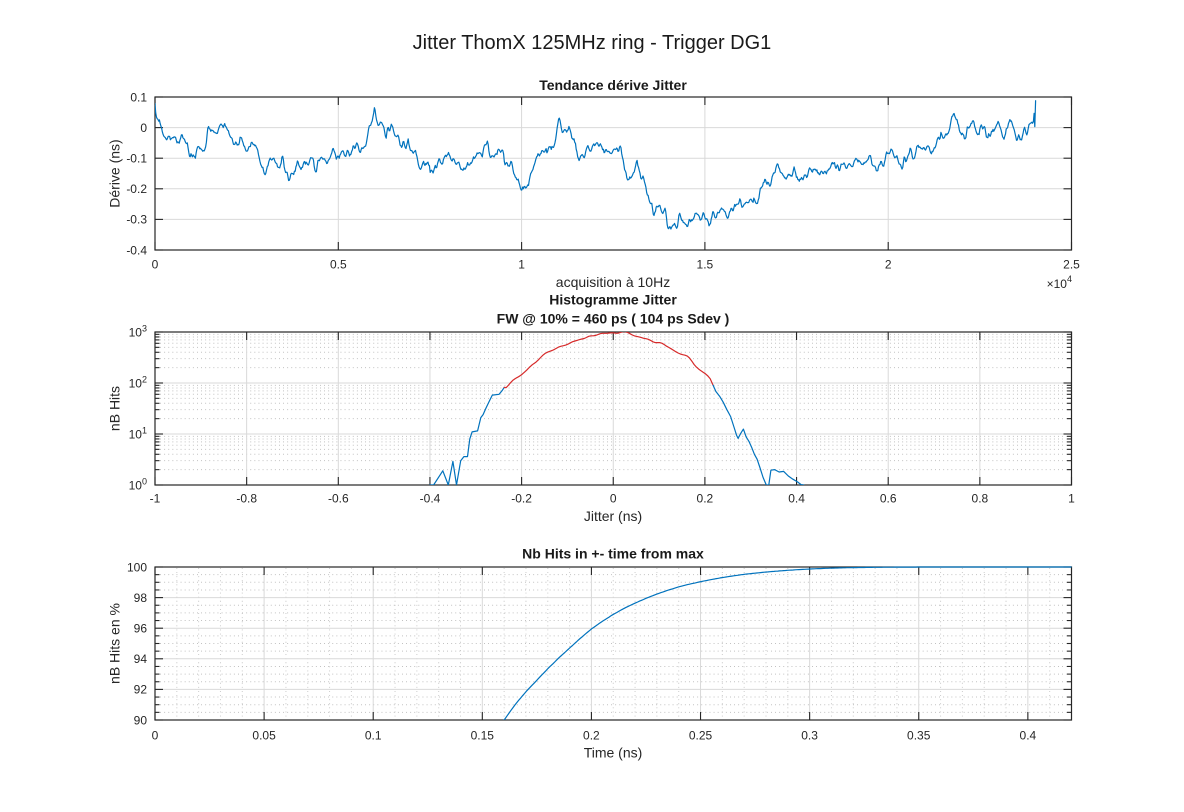 The width and height of the screenshot is (1184, 812). What do you see at coordinates (701, 735) in the screenshot?
I see `svg-text: 0.25` at bounding box center [701, 735].